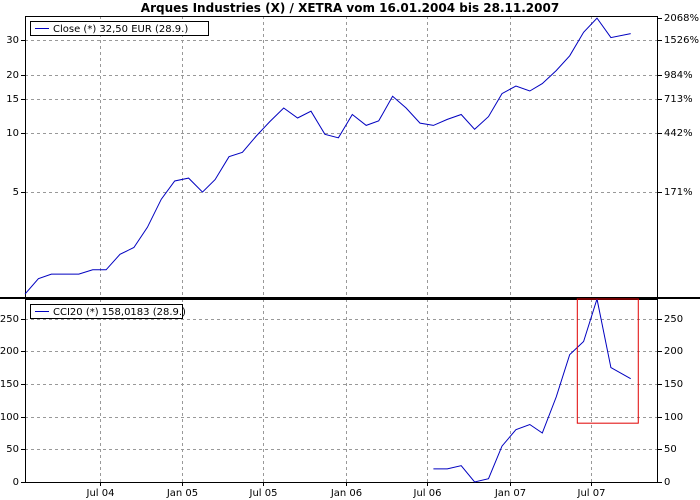 The height and width of the screenshot is (500, 700). What do you see at coordinates (673, 384) in the screenshot?
I see `y-tick-label-right: 150` at bounding box center [673, 384].